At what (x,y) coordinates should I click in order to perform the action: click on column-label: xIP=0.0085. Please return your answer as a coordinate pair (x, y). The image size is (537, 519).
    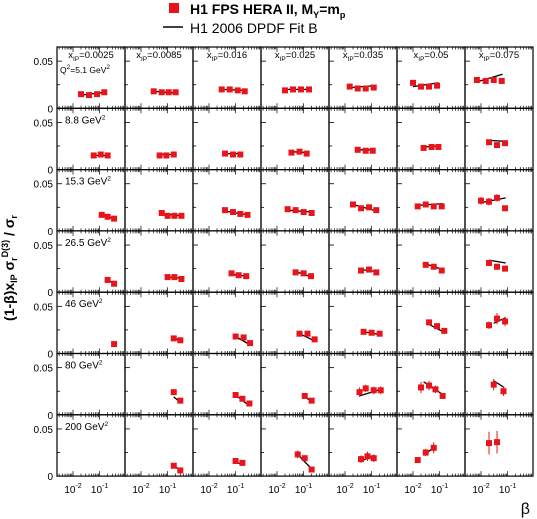
    Looking at the image, I should click on (159, 56).